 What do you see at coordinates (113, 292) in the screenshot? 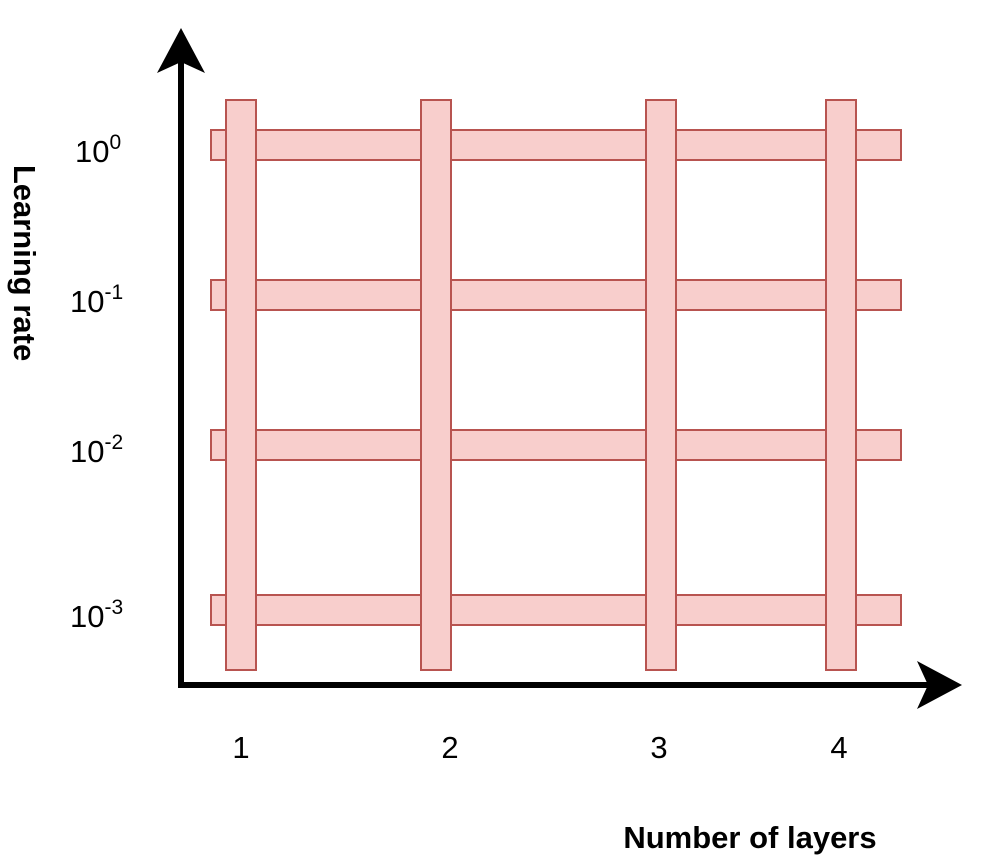
I see `y-tick-exponent: -1` at bounding box center [113, 292].